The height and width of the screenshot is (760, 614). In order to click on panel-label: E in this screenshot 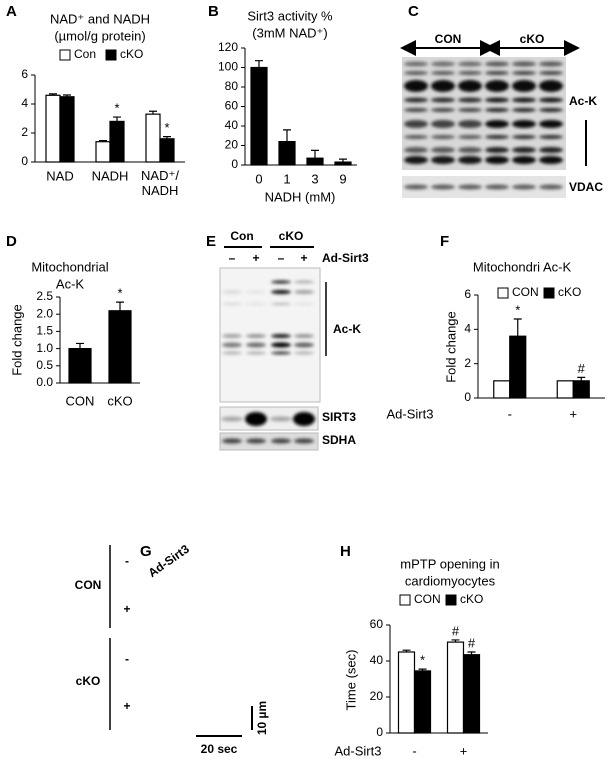, I will do `click(211, 241)`.